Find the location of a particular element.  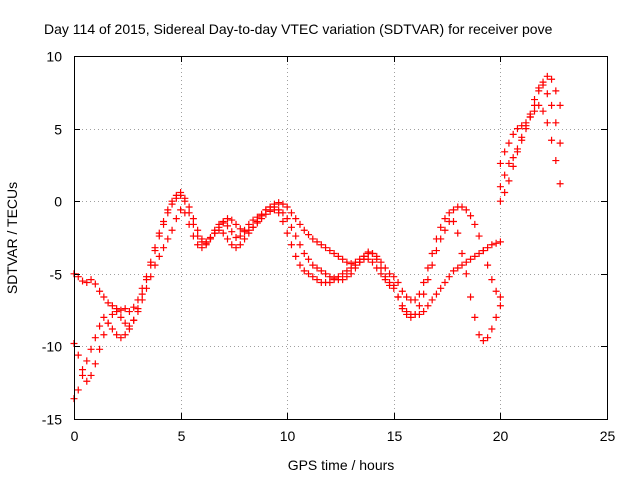

x-tick-label: 10 is located at coordinates (288, 436).